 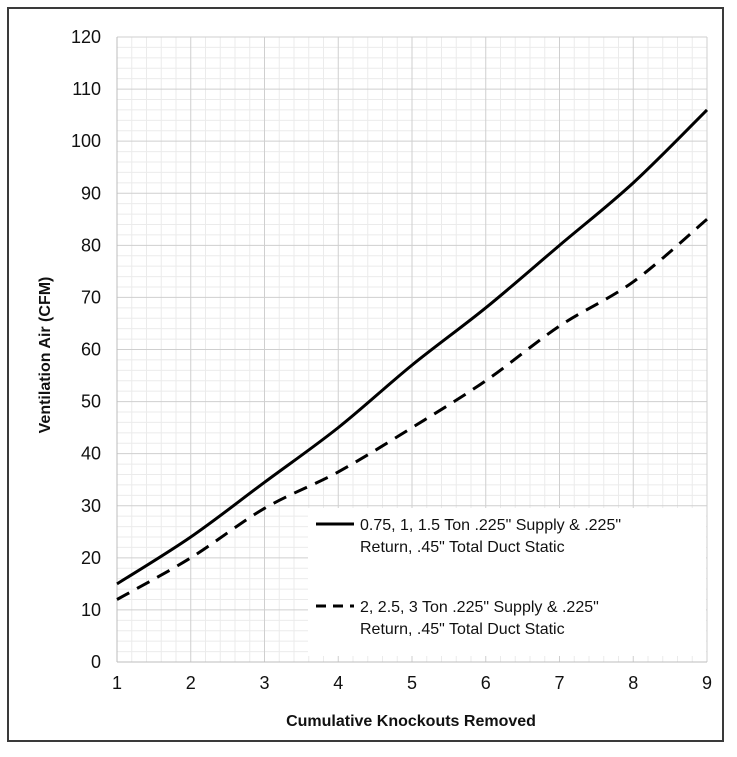 What do you see at coordinates (490, 525) in the screenshot?
I see `legend-label-series-1-line-1: 0.75, 1, 1.5 Ton .225" Supply & .225"` at bounding box center [490, 525].